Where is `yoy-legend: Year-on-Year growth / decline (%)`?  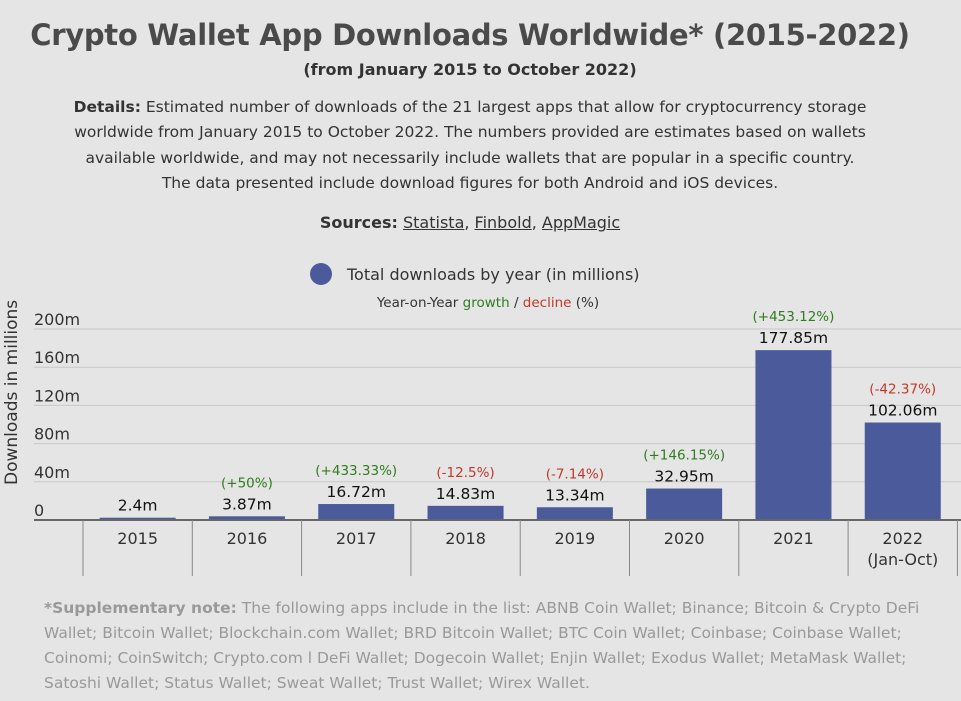
yoy-legend: Year-on-Year growth / decline (%) is located at coordinates (480, 303).